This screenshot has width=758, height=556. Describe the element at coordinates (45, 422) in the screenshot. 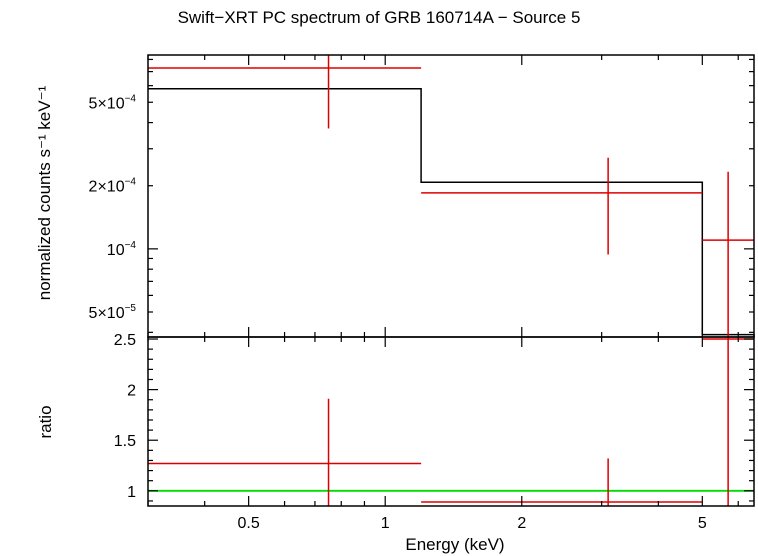

I see `ratio-y-axis-label: ratio` at that location.